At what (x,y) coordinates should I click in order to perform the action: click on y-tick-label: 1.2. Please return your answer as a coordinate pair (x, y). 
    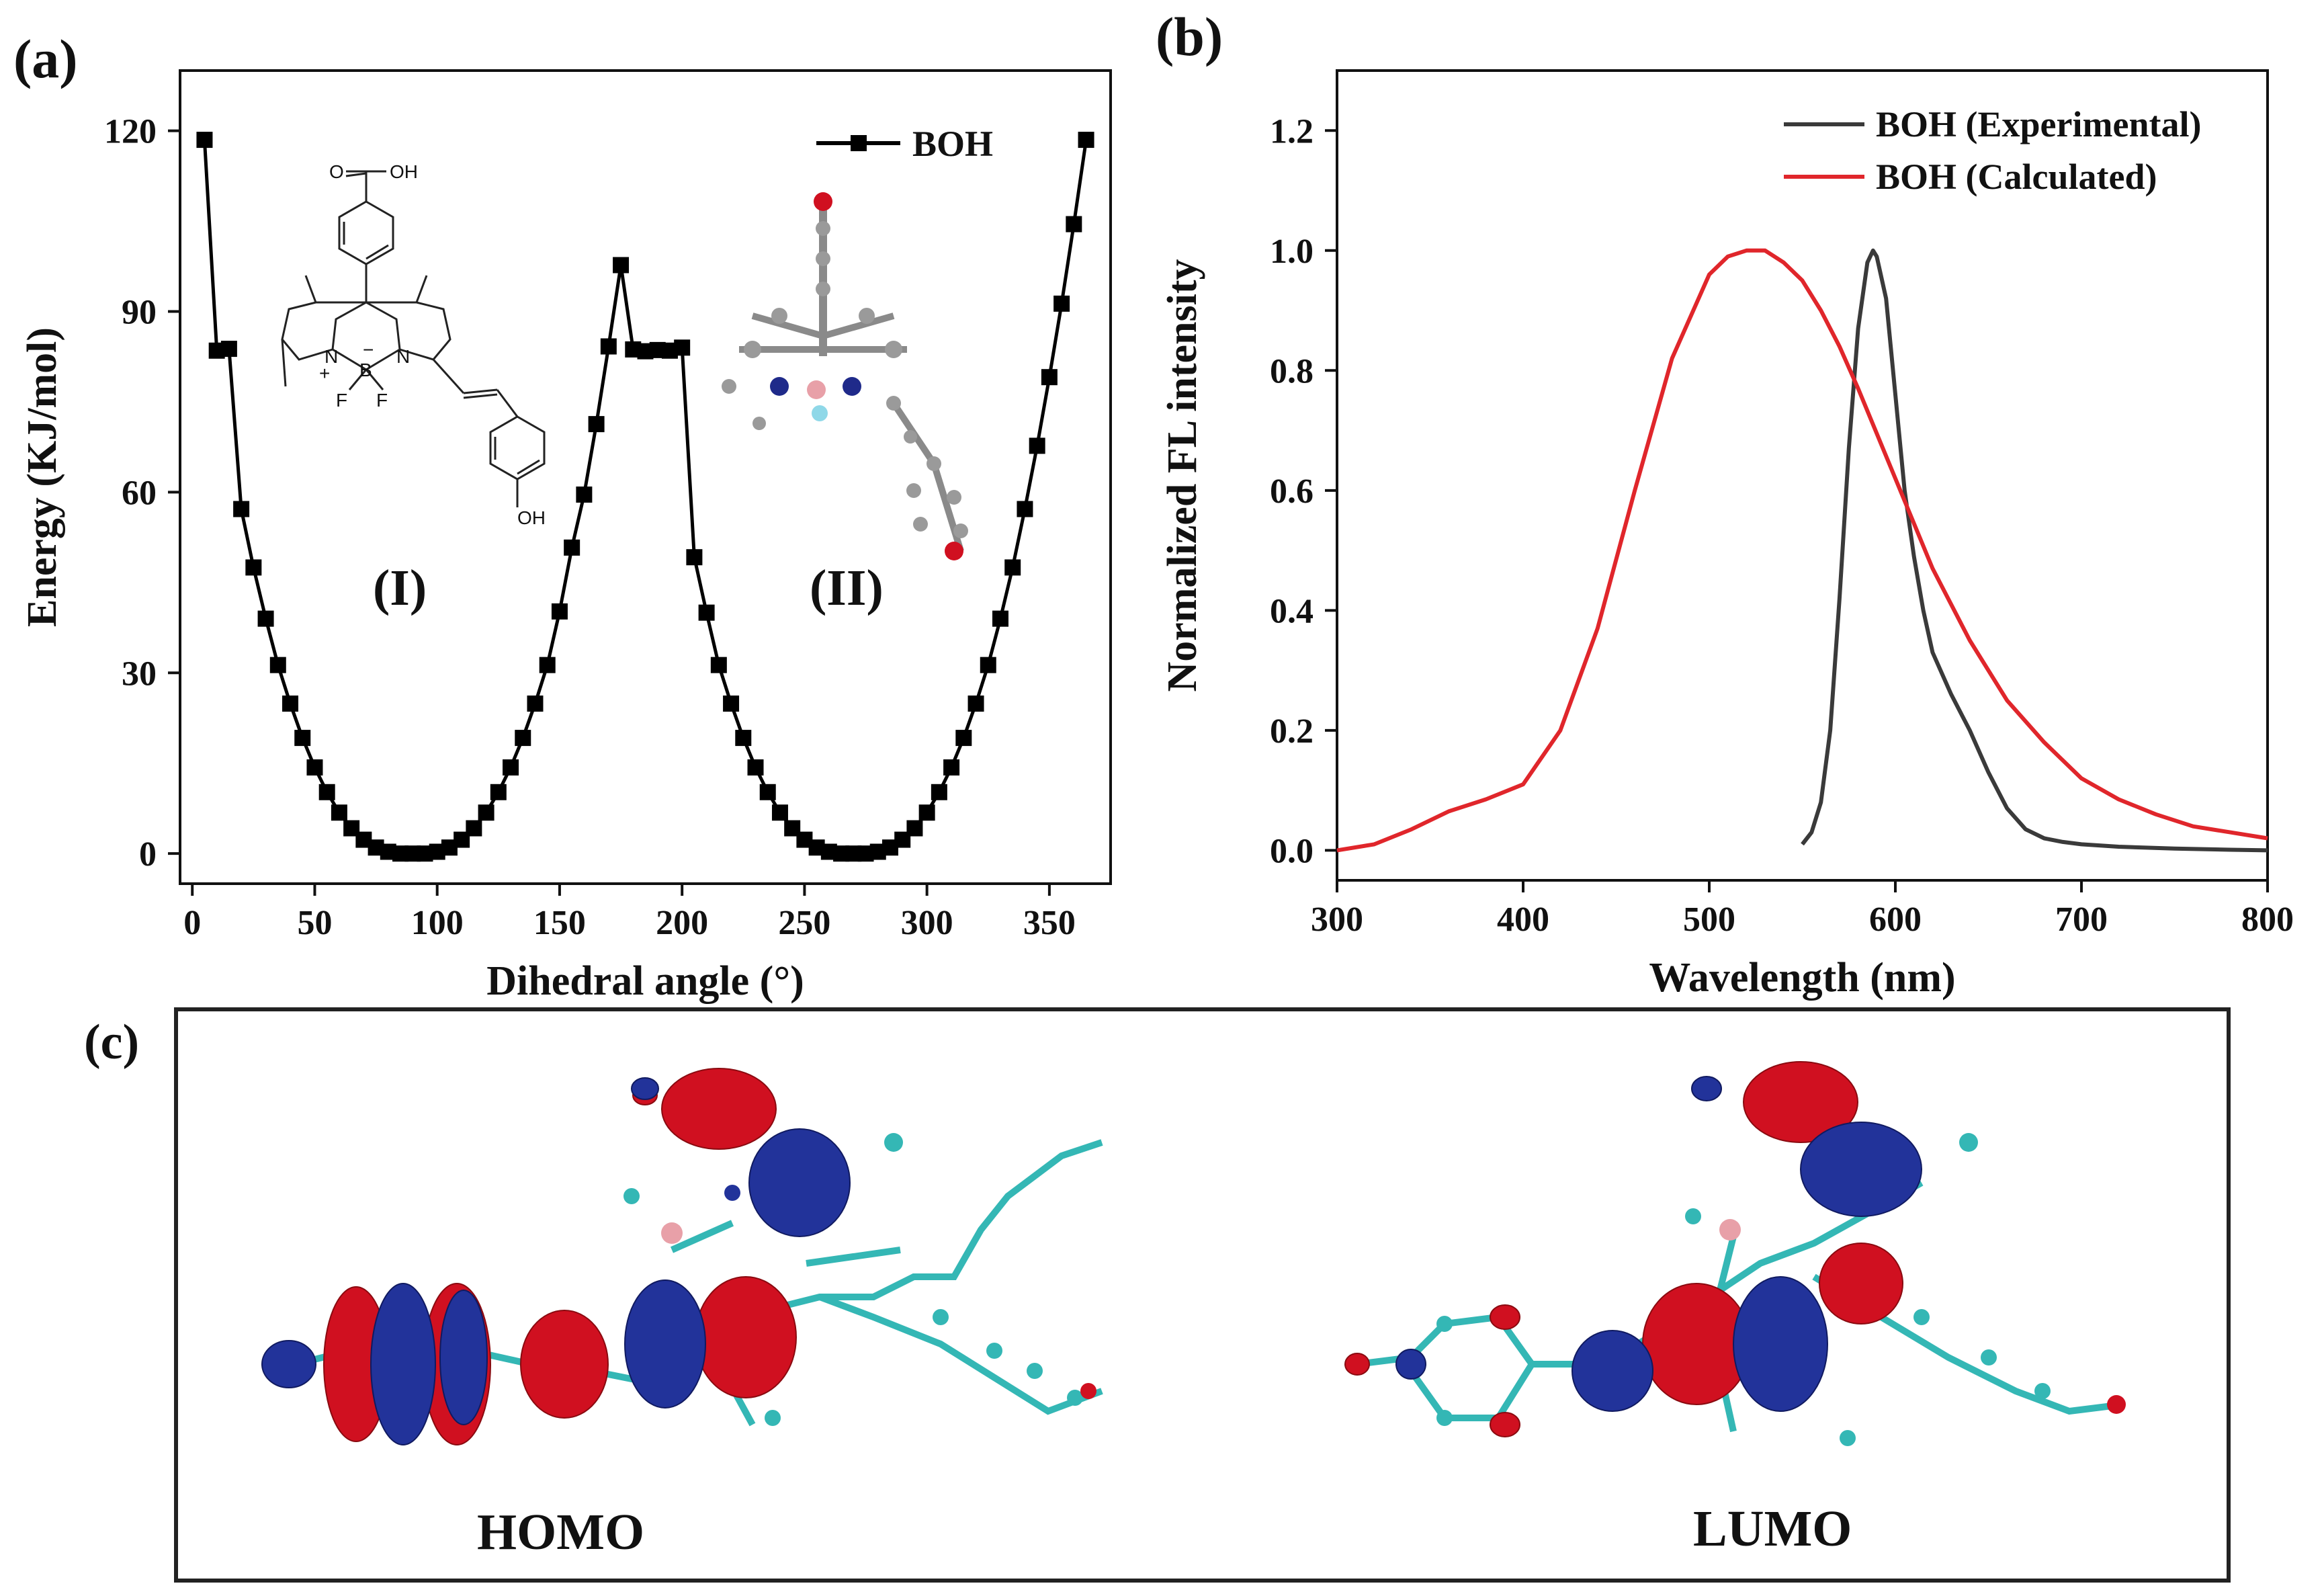
    Looking at the image, I should click on (1292, 132).